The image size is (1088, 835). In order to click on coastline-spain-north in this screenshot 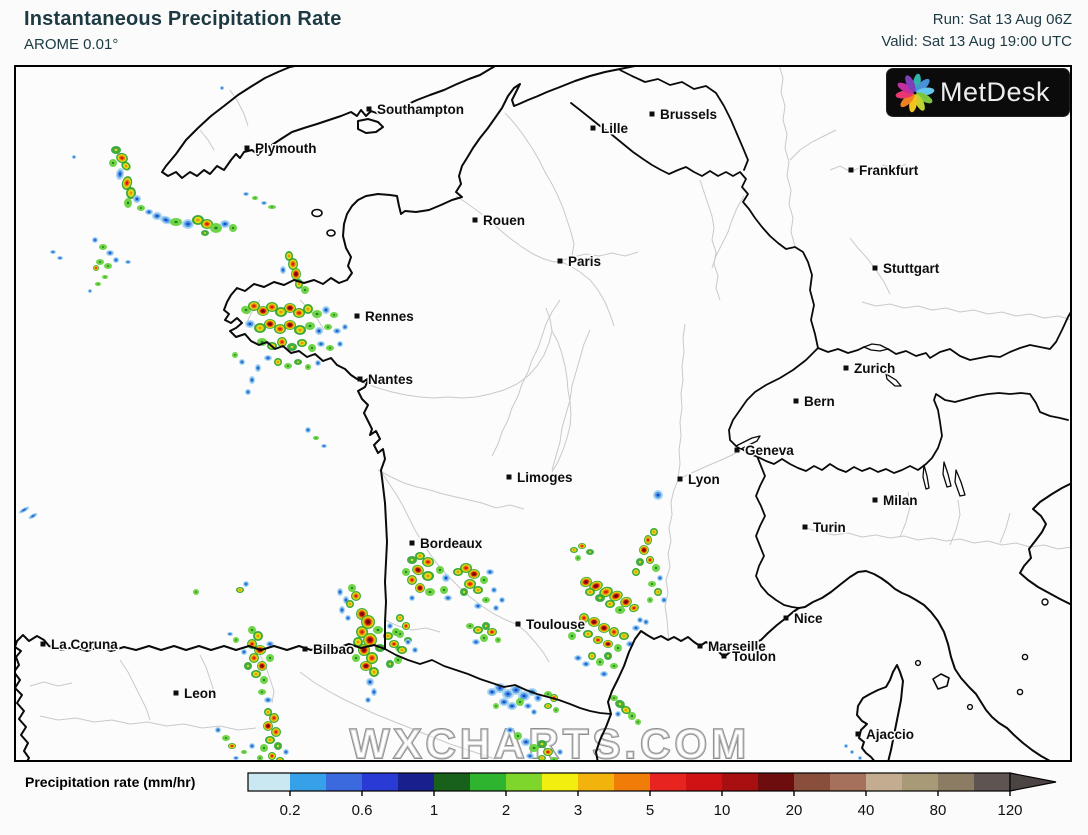, I will do `click(201, 697)`.